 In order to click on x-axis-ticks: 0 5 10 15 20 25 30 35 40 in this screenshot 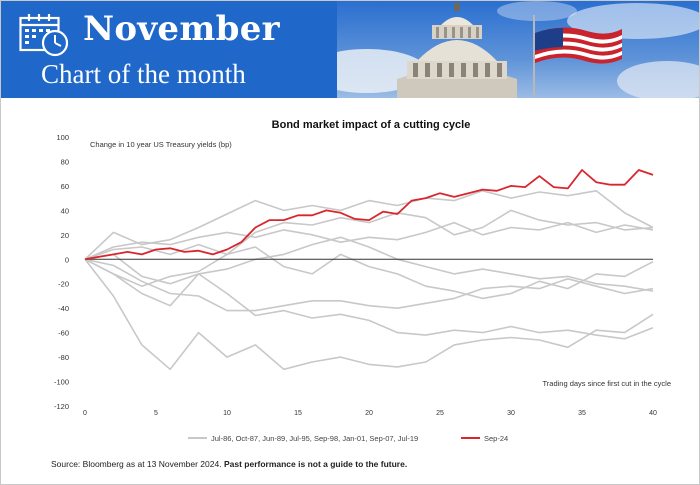, I will do `click(370, 413)`.